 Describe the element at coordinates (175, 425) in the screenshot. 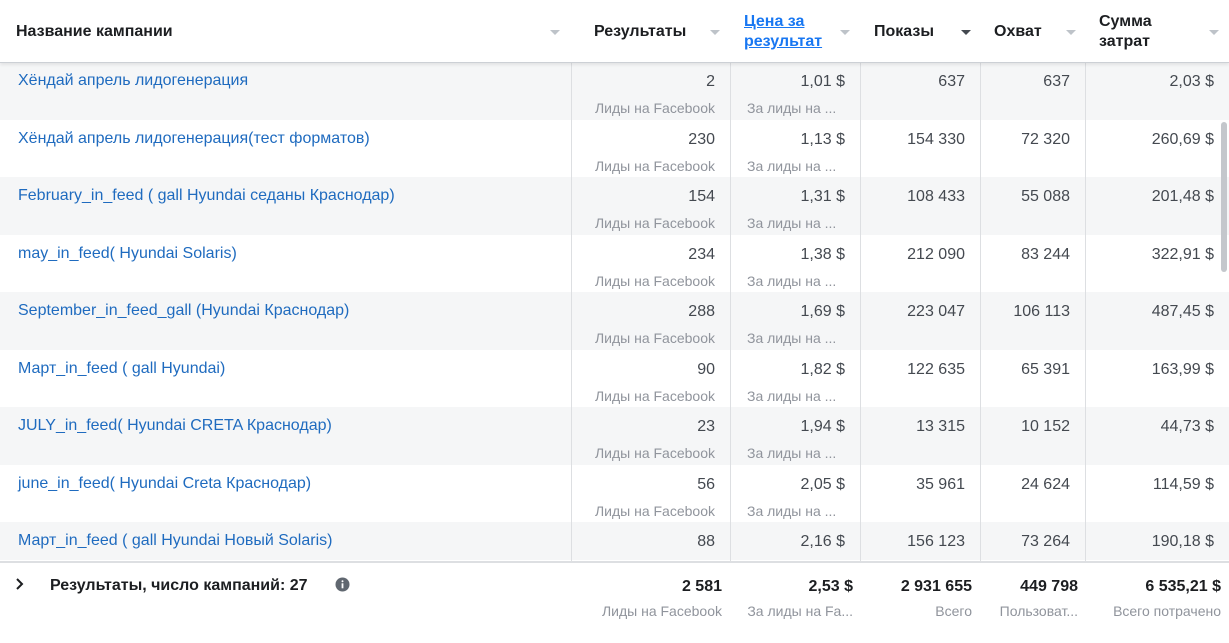

I see `campaign-name-link: JULY_in_feed( Hyundai CRETA Краснодар)` at that location.